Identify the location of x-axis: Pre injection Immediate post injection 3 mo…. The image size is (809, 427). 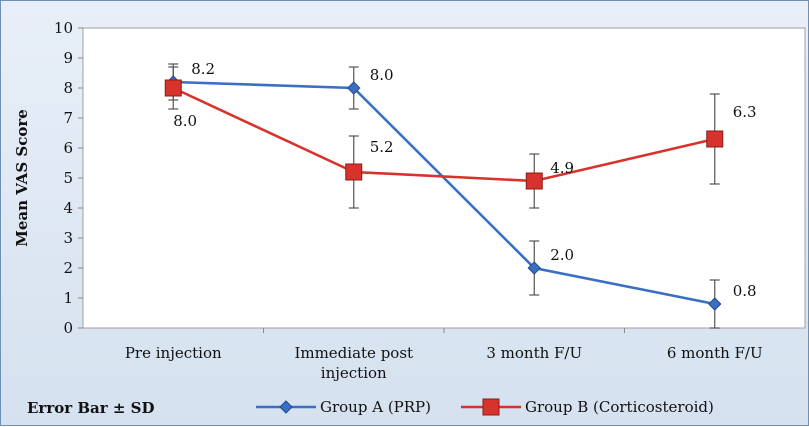
(444, 355).